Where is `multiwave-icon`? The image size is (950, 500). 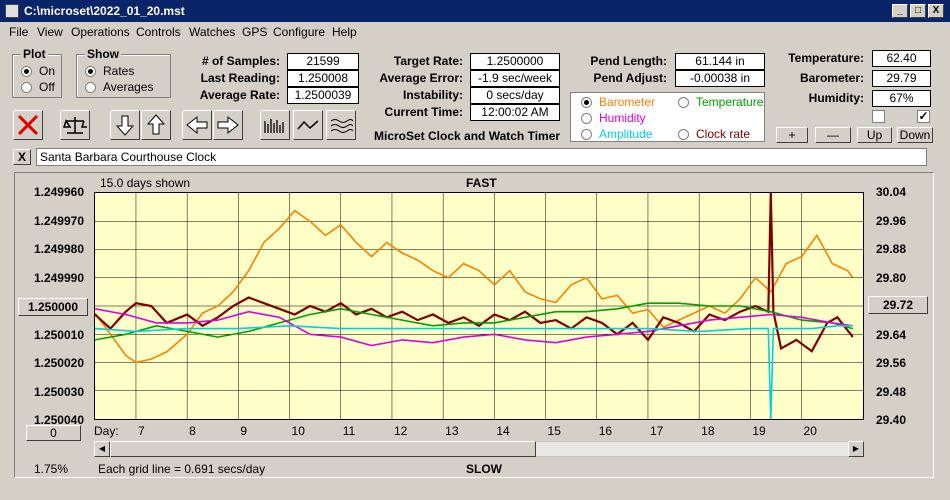
multiwave-icon is located at coordinates (341, 126).